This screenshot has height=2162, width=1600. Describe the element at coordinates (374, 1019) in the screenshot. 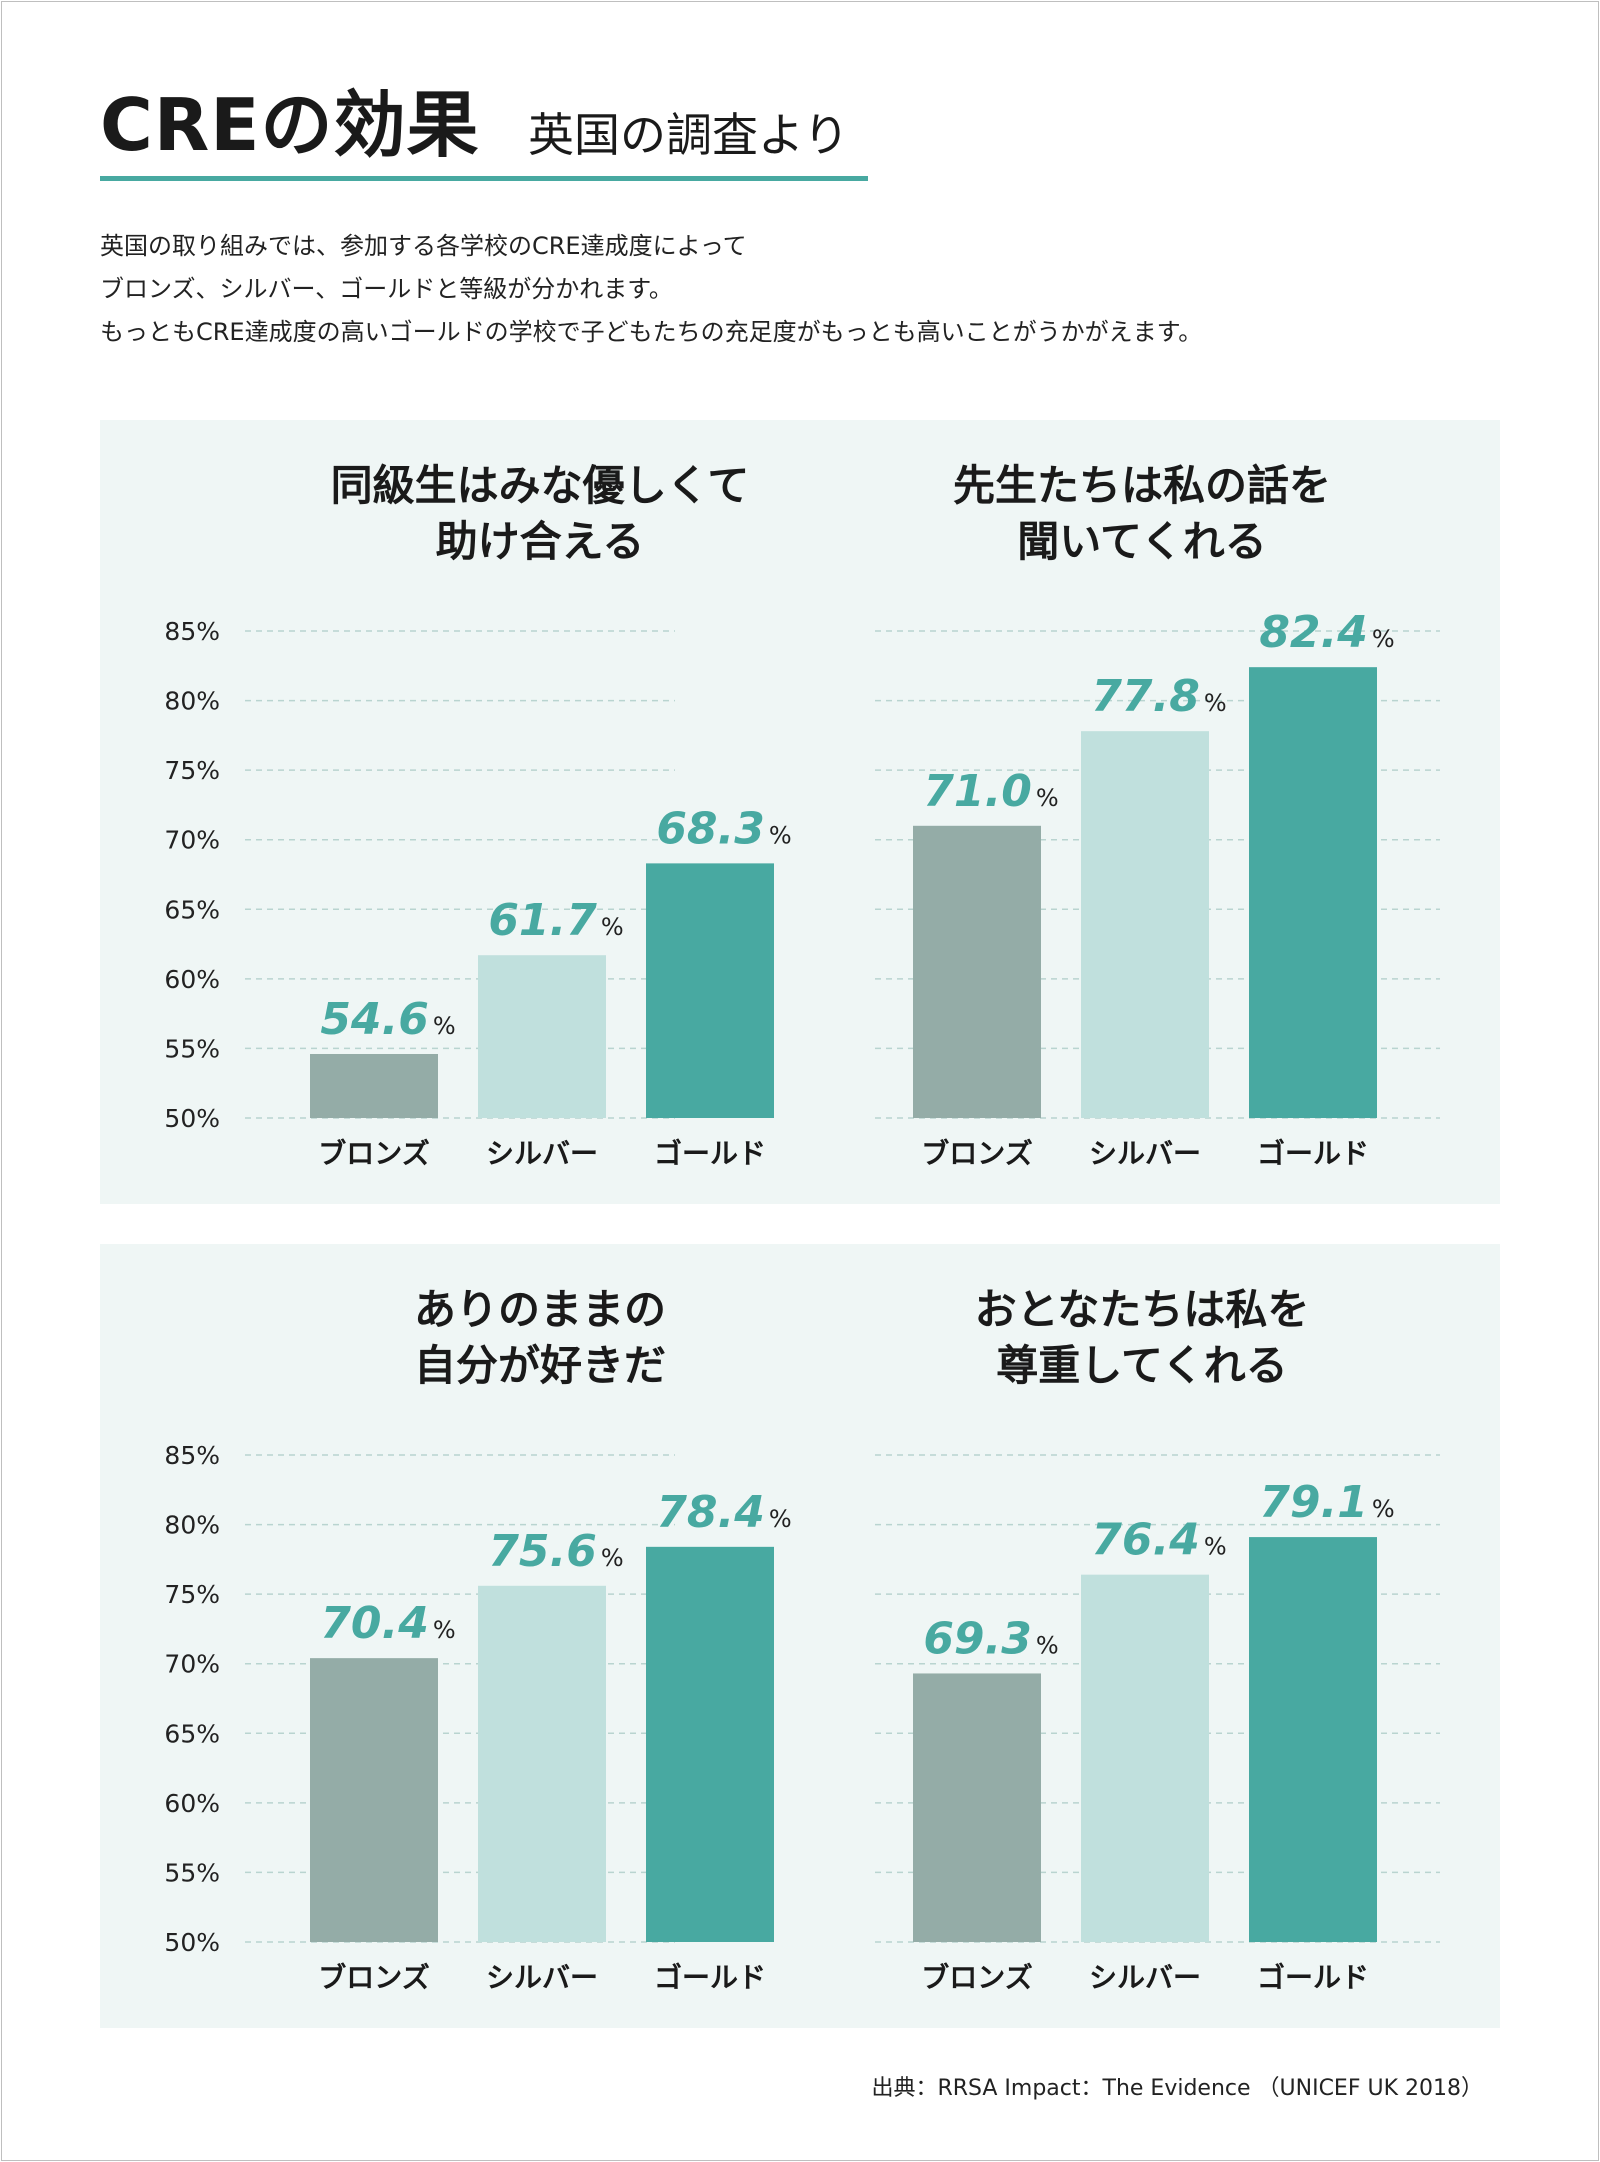

I see `data-label-value: 54.6` at that location.